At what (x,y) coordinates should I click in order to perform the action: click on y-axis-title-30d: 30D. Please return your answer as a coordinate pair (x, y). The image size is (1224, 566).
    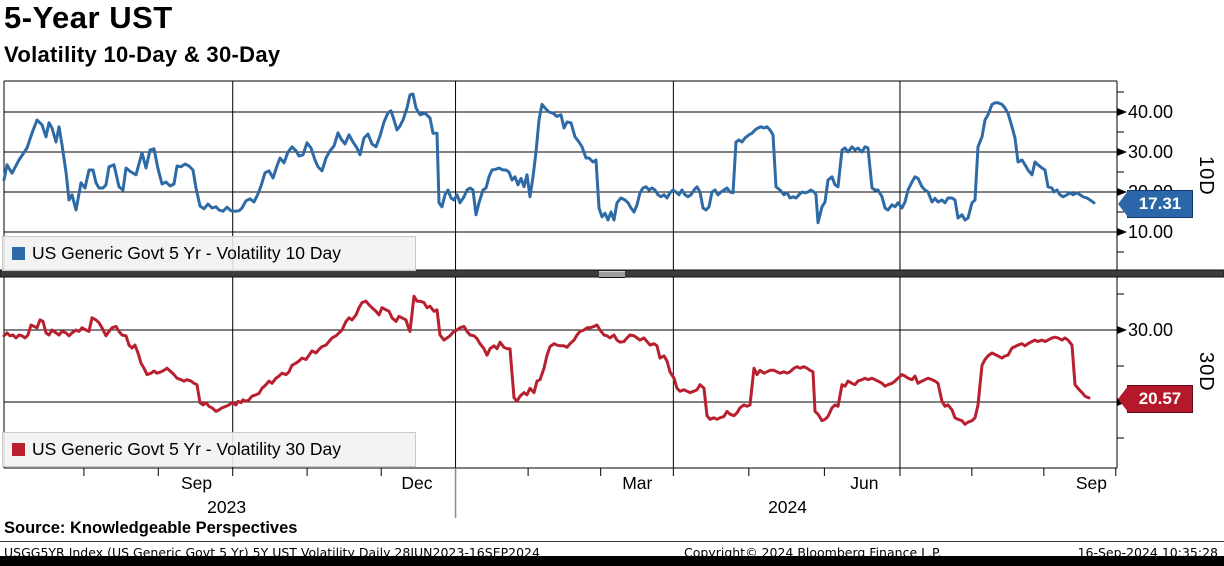
    Looking at the image, I should click on (1206, 372).